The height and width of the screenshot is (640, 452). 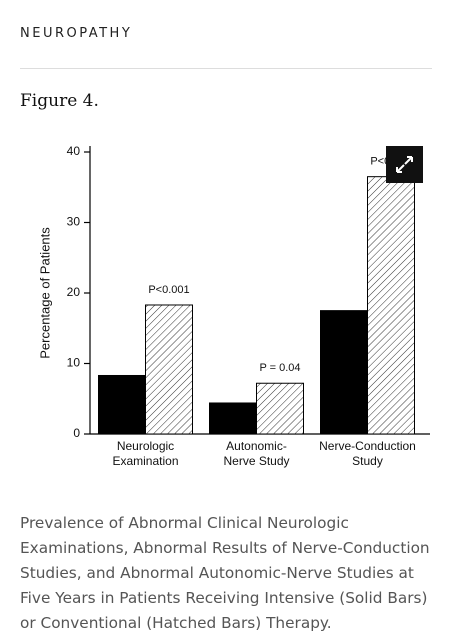 I want to click on y-axis-label: Percentage of Patients, so click(x=44, y=293).